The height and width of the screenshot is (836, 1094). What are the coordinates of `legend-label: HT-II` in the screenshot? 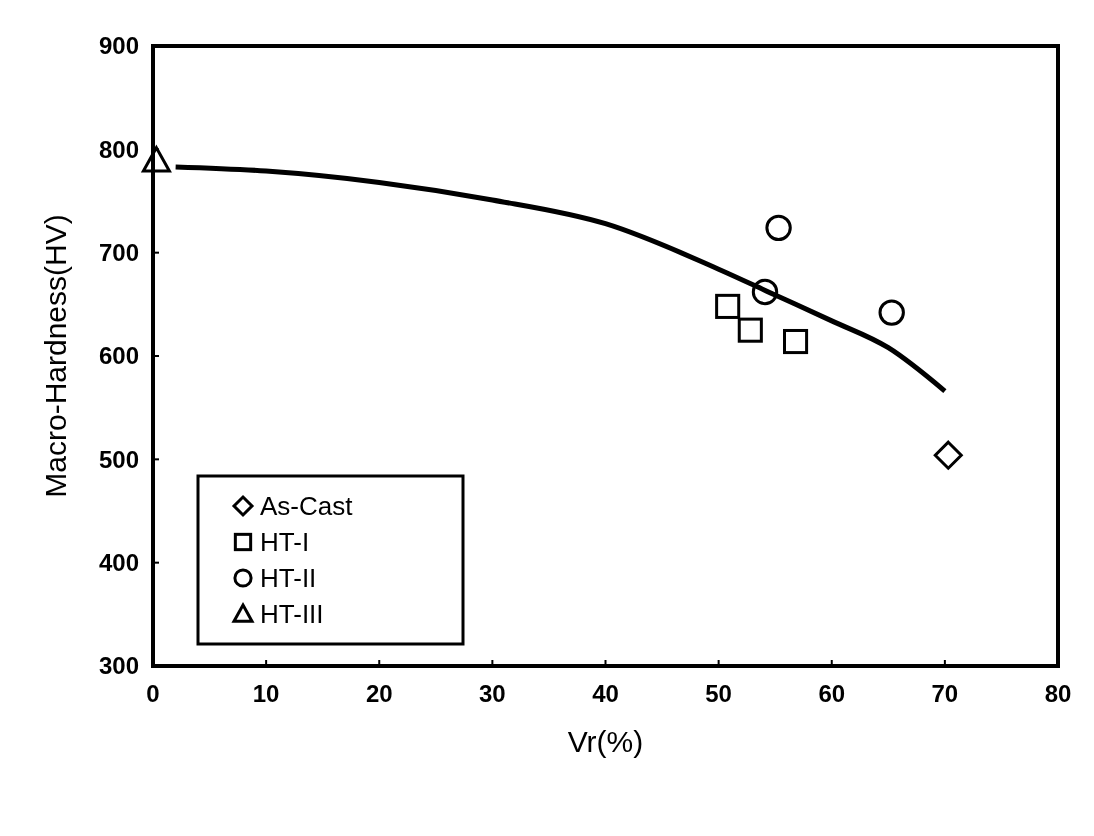 It's located at (288, 578).